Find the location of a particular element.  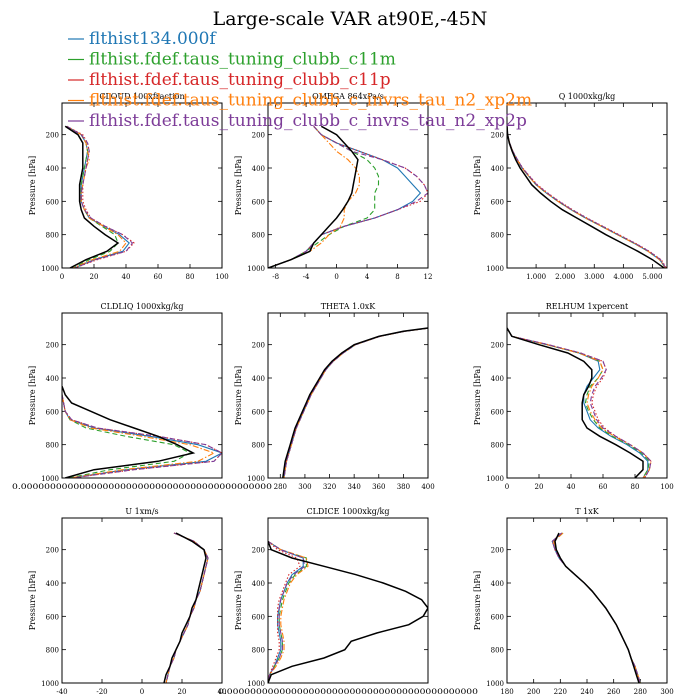

y-tick-label-relhum-800: 800 is located at coordinates (497, 446).